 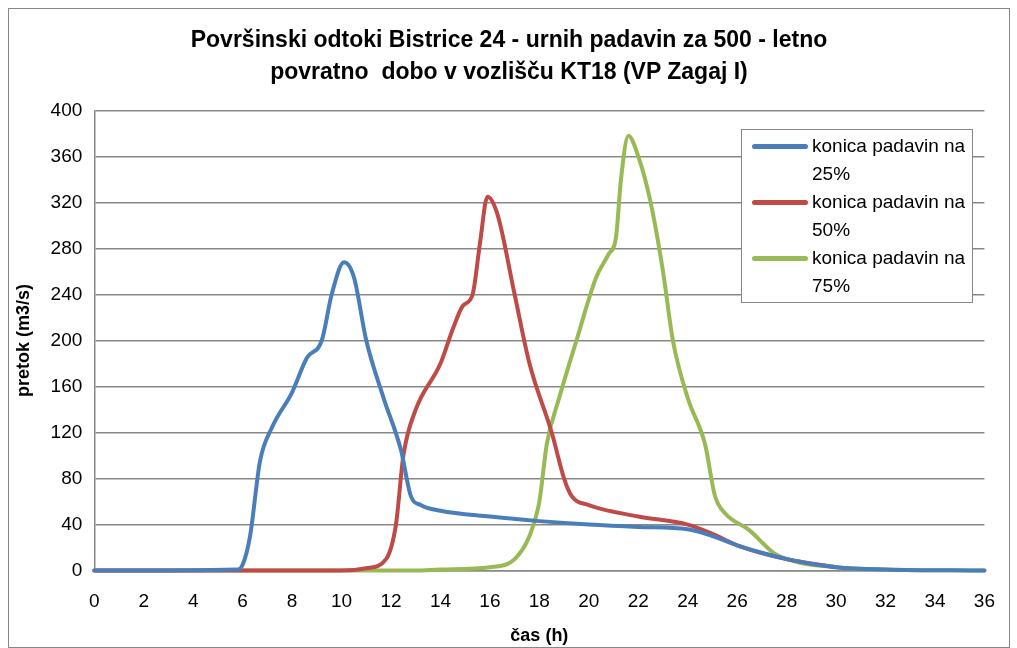 What do you see at coordinates (688, 601) in the screenshot?
I see `x-tick-label: 24` at bounding box center [688, 601].